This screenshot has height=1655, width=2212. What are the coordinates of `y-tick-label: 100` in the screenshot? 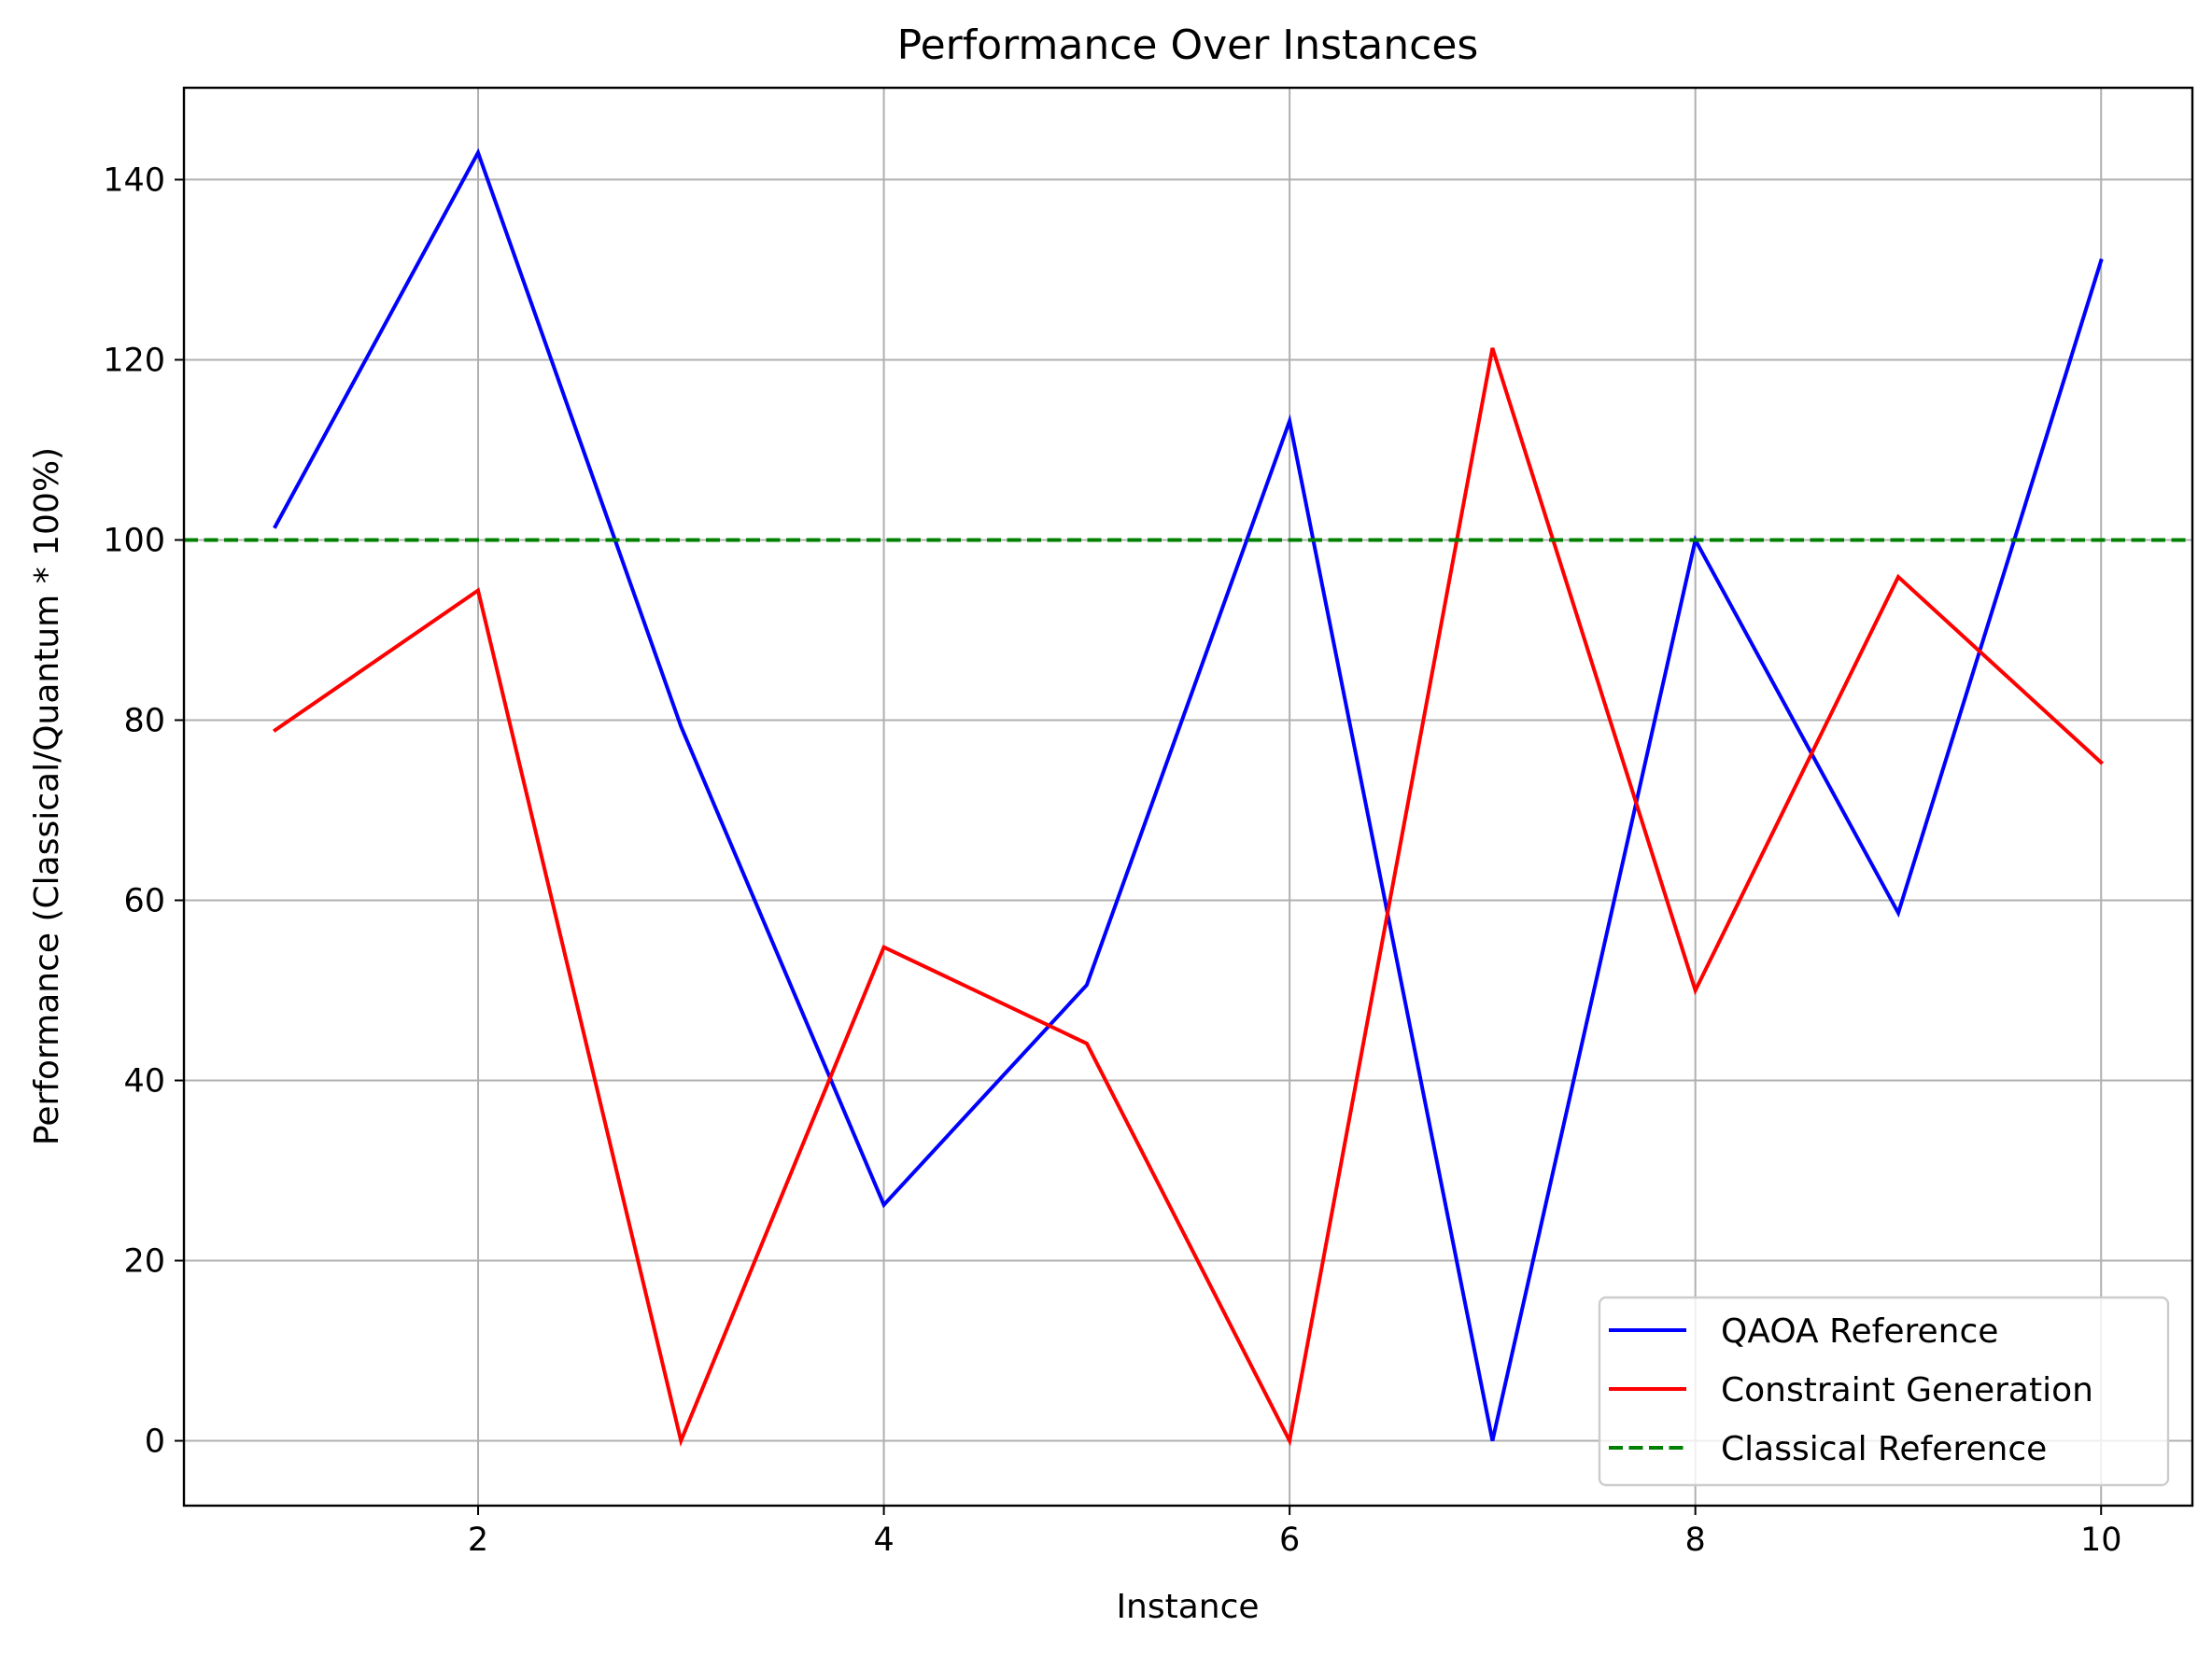 It's located at (134, 540).